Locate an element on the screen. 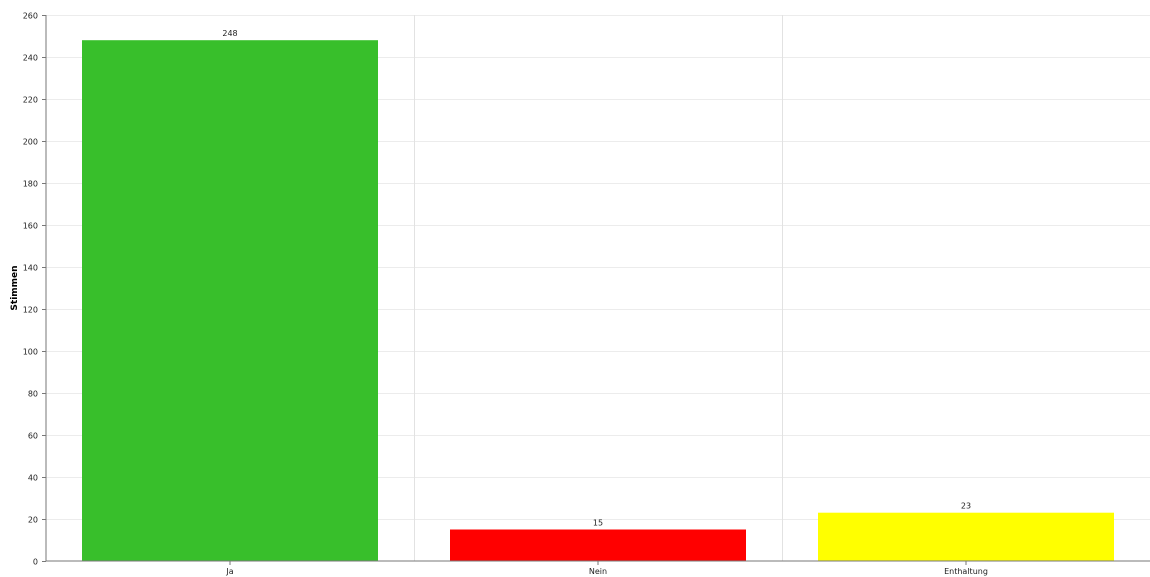 The height and width of the screenshot is (577, 1150). y-tick-label: 0 is located at coordinates (35, 562).